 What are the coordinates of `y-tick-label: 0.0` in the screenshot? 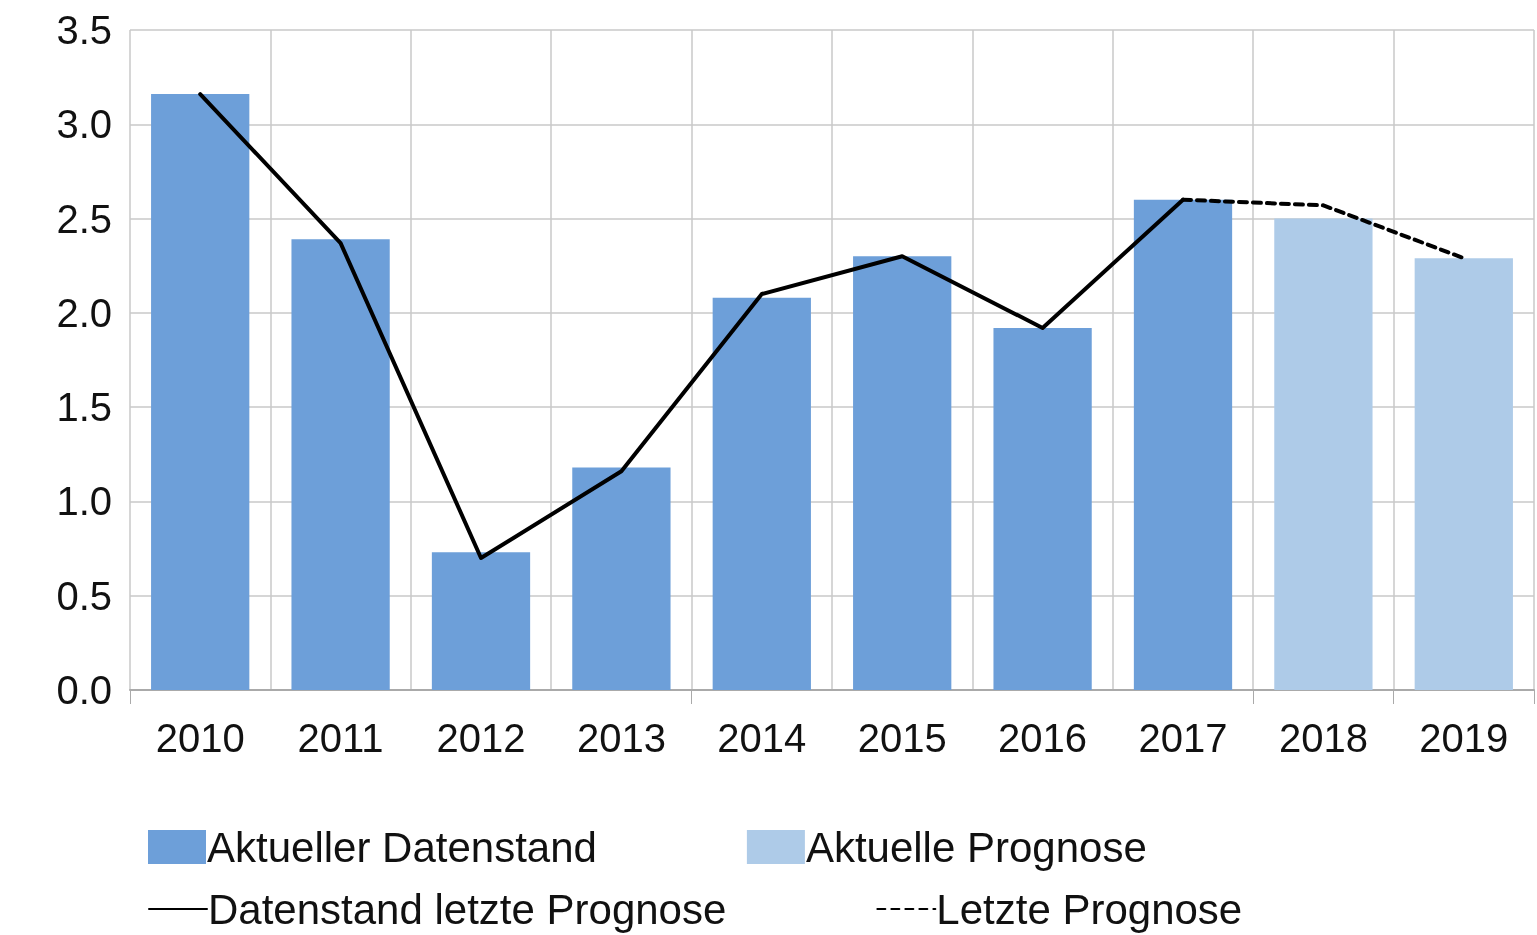 It's located at (84, 690).